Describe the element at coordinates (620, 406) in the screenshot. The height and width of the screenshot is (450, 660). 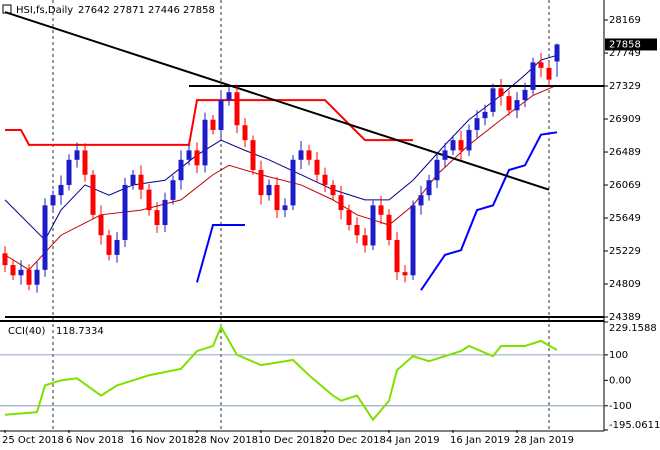
I see `indicator-tick-label: -100` at that location.